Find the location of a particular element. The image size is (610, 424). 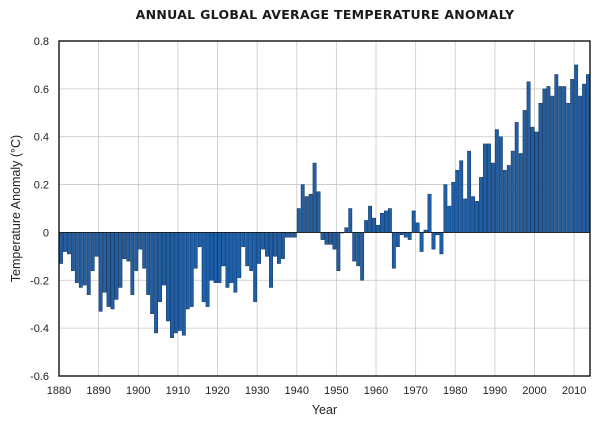

x-axis-title: Year is located at coordinates (324, 410).